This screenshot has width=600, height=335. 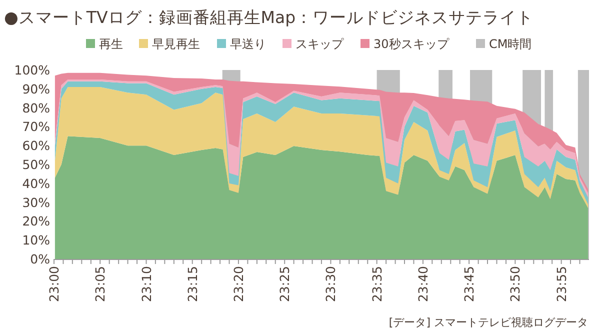 I want to click on x-tick-label: 23:35, so click(x=376, y=284).